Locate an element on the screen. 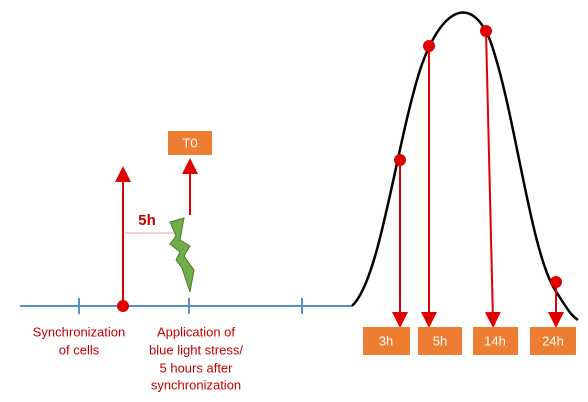 The height and width of the screenshot is (402, 588). sample-label: 24h is located at coordinates (553, 340).